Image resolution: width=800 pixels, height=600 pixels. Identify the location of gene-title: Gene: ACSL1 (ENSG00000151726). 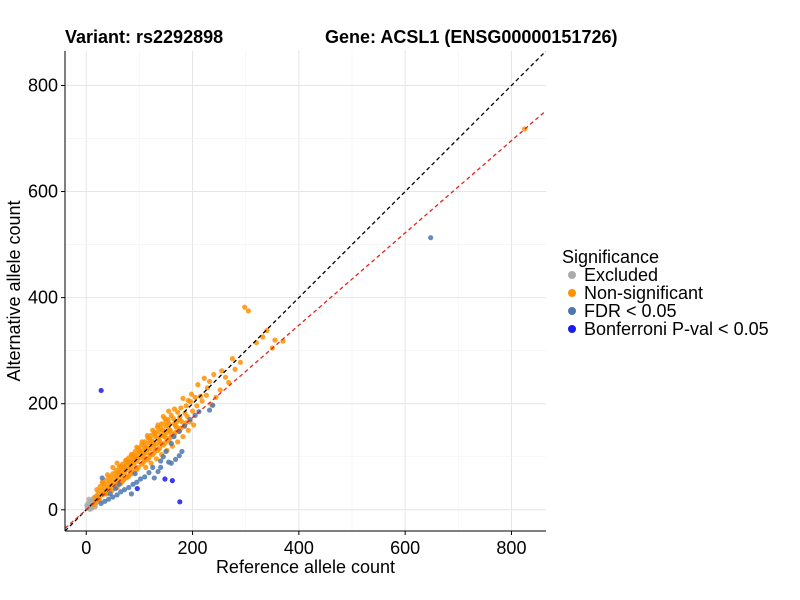
(471, 37).